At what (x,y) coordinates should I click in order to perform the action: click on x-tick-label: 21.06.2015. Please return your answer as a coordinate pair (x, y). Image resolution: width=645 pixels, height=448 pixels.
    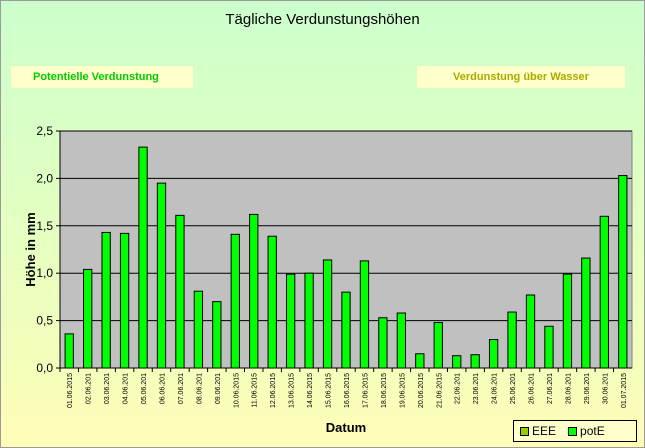
    Looking at the image, I should click on (439, 390).